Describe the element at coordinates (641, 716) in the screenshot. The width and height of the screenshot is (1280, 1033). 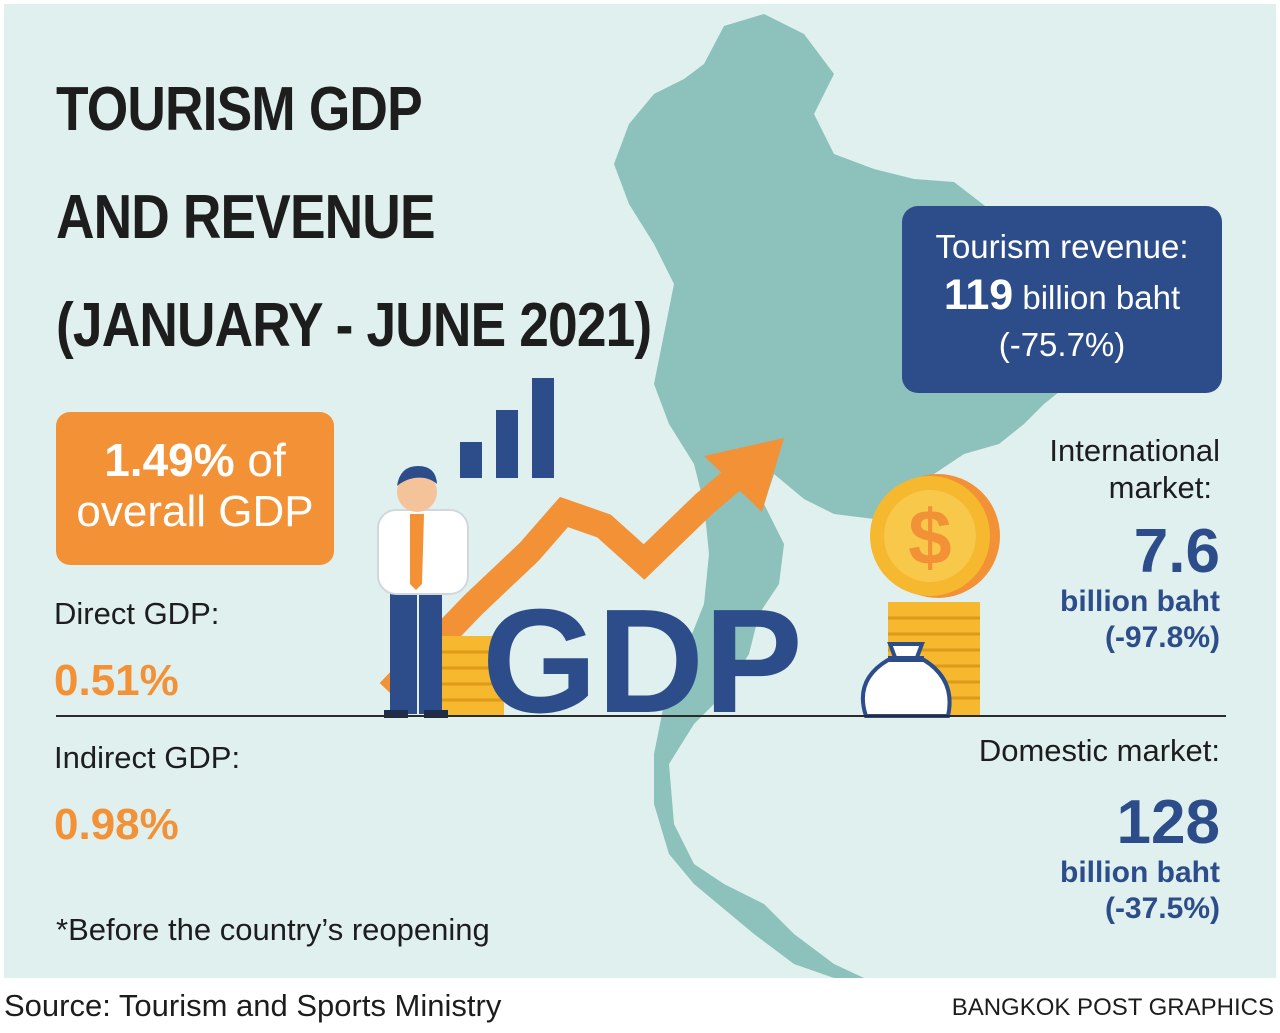
I see `divider` at that location.